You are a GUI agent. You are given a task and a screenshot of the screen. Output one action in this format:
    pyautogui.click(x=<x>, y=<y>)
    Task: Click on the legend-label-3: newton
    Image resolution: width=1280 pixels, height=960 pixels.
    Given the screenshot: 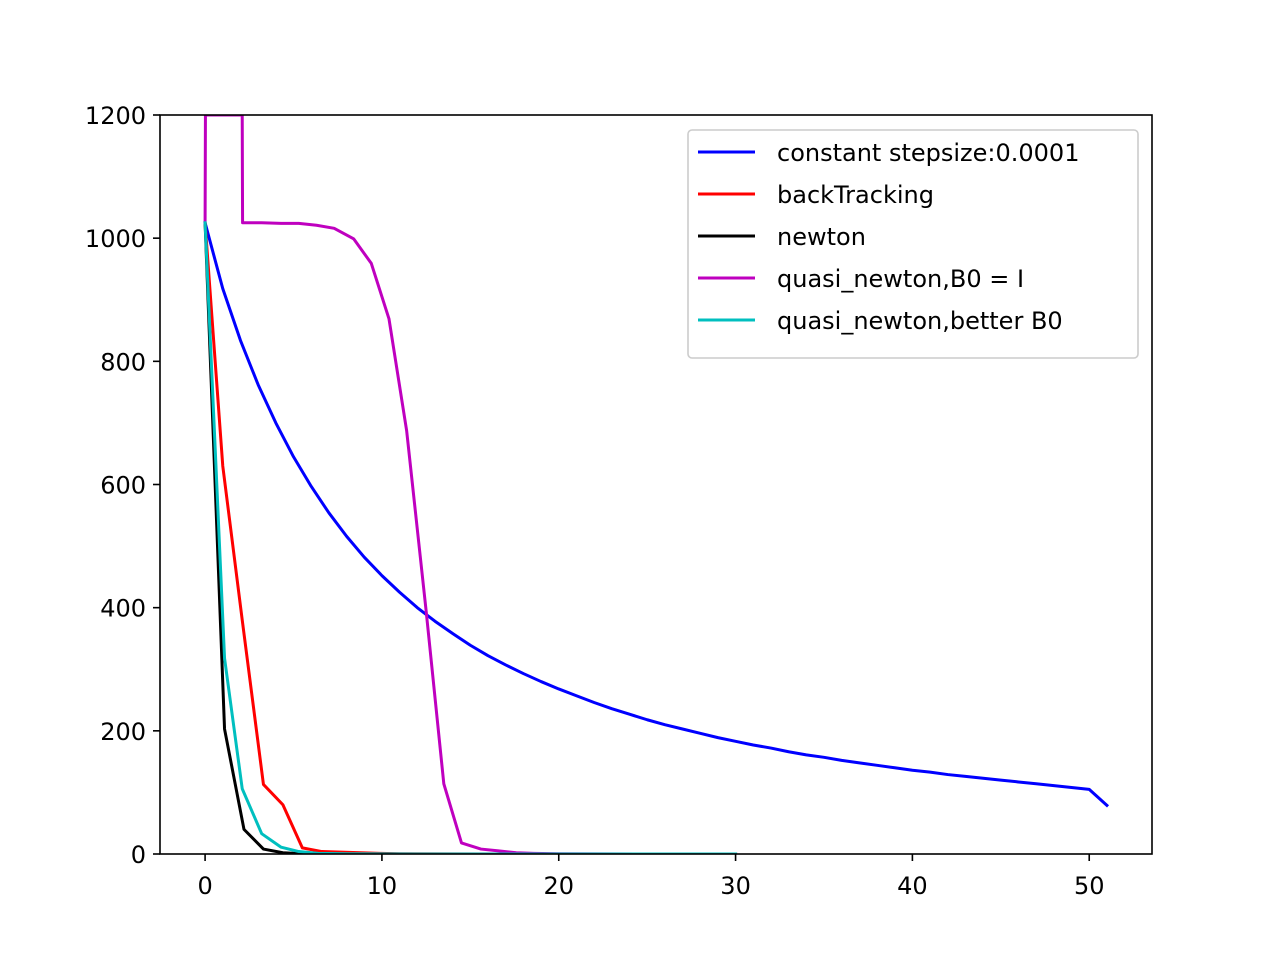 What is the action you would take?
    pyautogui.click(x=821, y=237)
    